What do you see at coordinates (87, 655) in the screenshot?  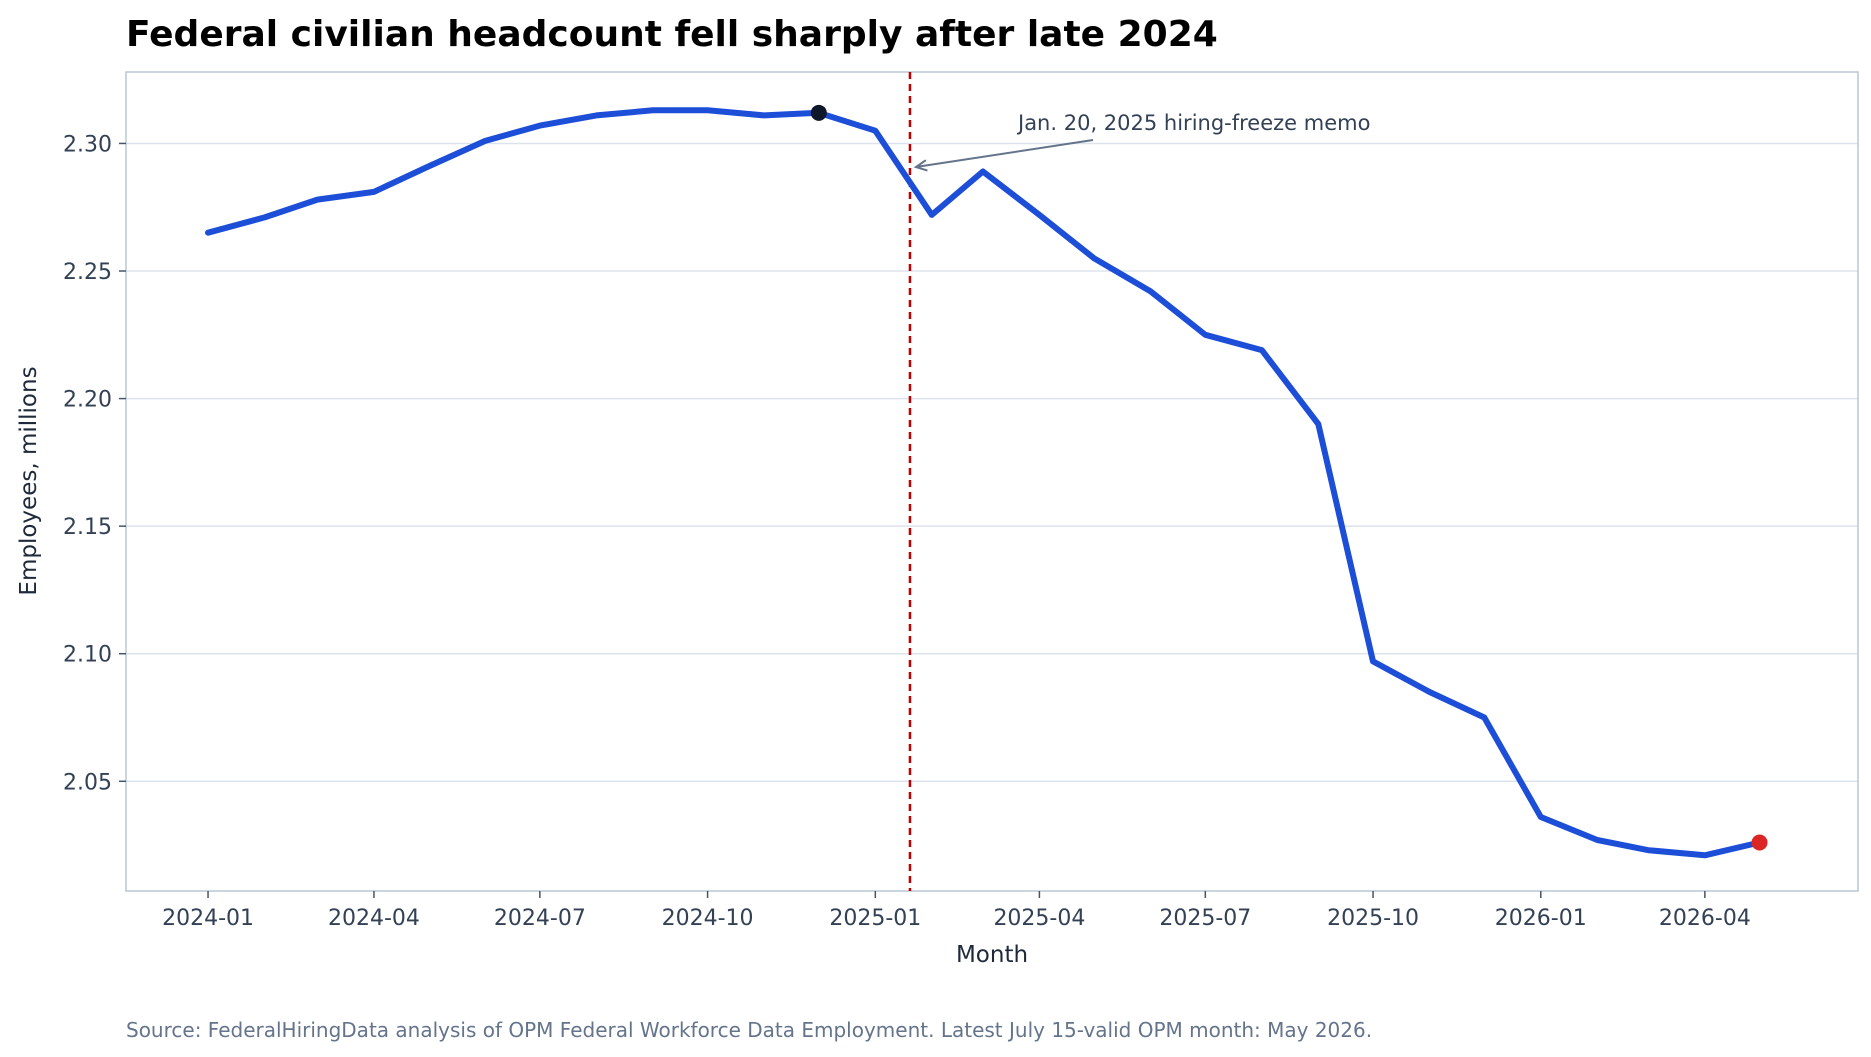 I see `y-tick-label: 2.10` at bounding box center [87, 655].